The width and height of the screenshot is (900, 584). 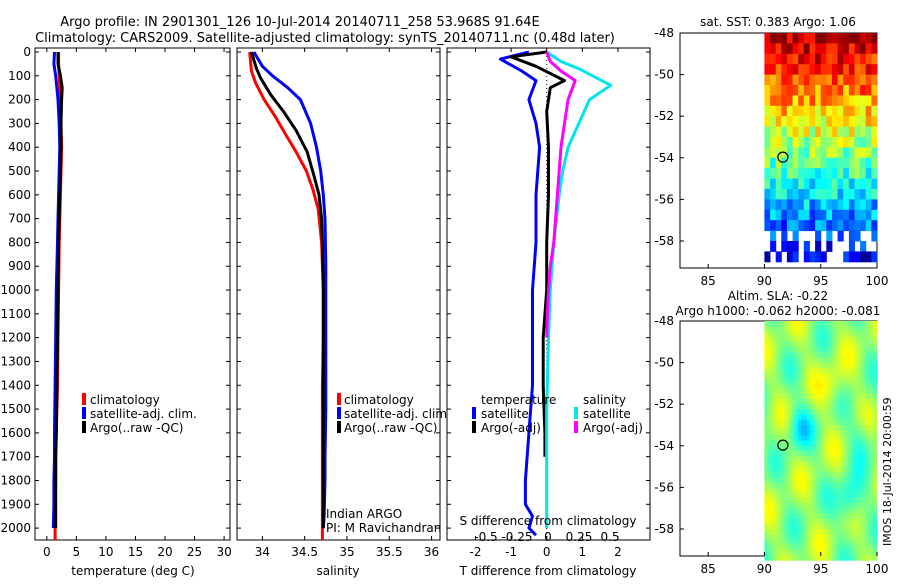 I want to click on legend-label-climatology: climatology, so click(x=125, y=400).